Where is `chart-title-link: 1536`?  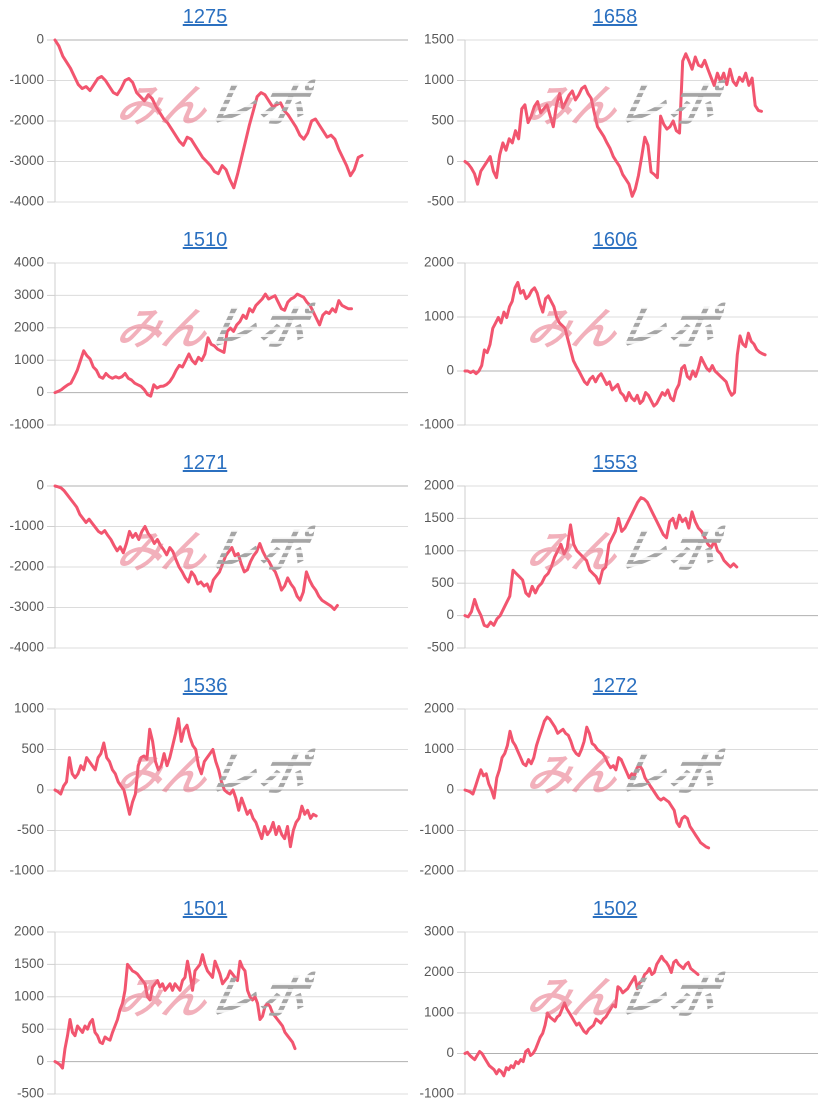 chart-title-link: 1536 is located at coordinates (205, 686).